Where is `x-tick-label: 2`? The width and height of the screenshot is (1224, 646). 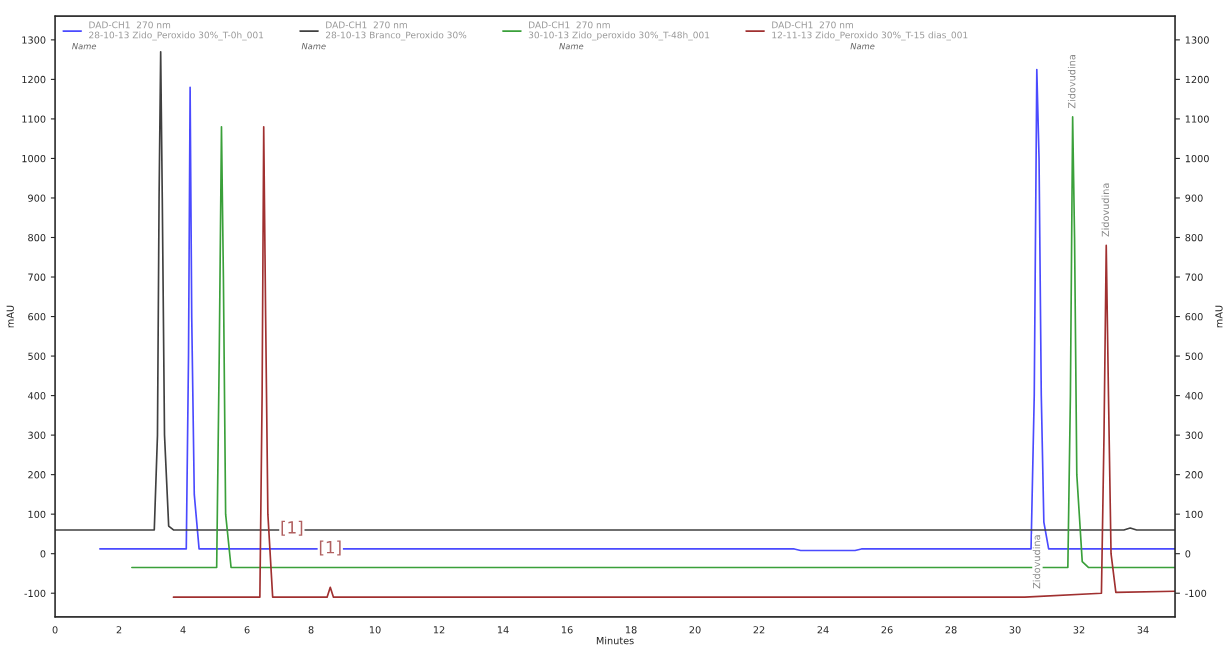
x-tick-label: 2 is located at coordinates (119, 630).